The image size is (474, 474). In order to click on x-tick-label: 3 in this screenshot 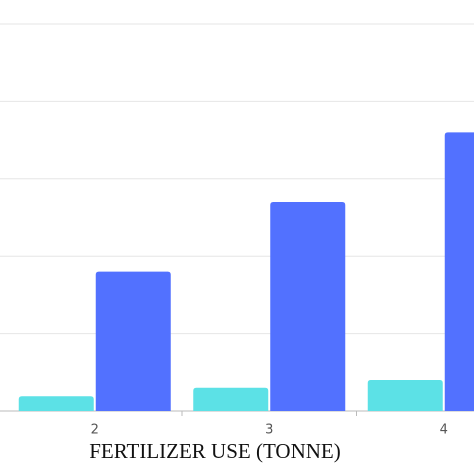, I will do `click(269, 430)`.